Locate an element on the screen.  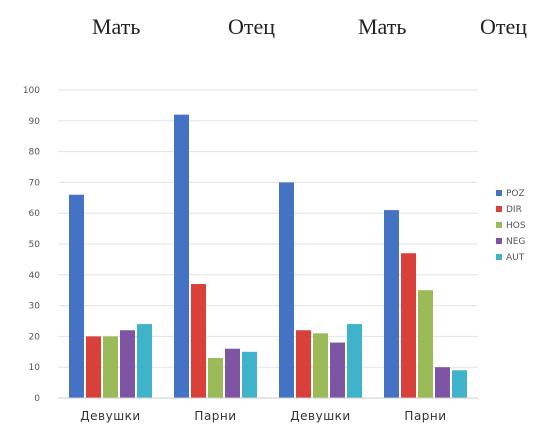
header-label-father-1: Отец is located at coordinates (252, 26).